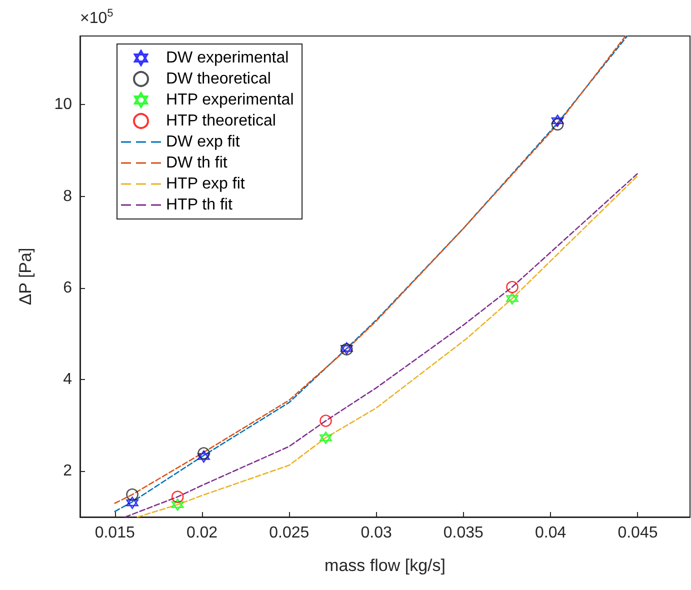 The image size is (691, 590). Describe the element at coordinates (25, 277) in the screenshot. I see `y-axis-title: ΔP [Pa]` at that location.